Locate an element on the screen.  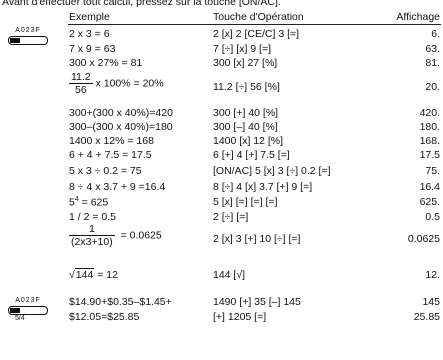
example: 1 (2x3+10) = 0.0625 is located at coordinates (115, 235).